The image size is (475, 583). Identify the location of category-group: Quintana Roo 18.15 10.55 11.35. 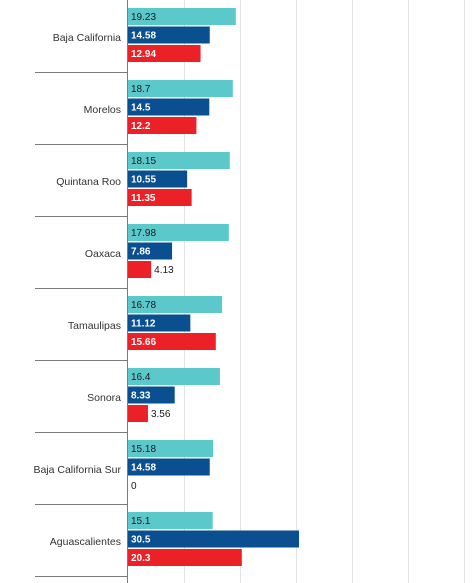
(132, 184).